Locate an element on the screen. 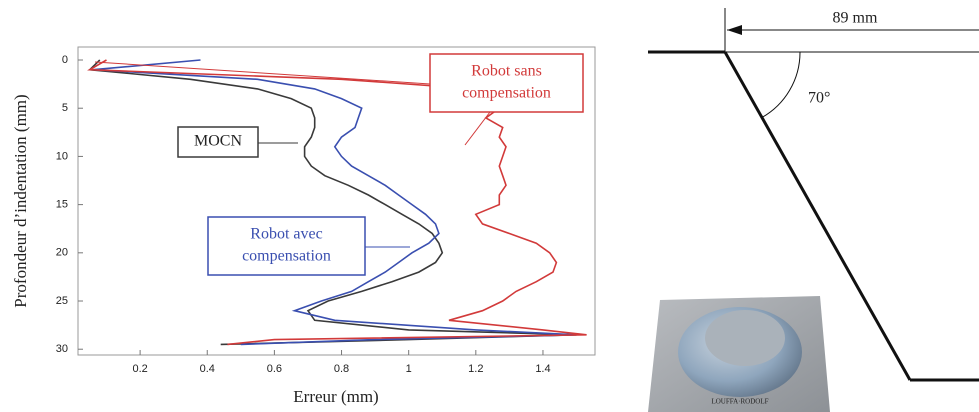  arrow-head is located at coordinates (734, 30).